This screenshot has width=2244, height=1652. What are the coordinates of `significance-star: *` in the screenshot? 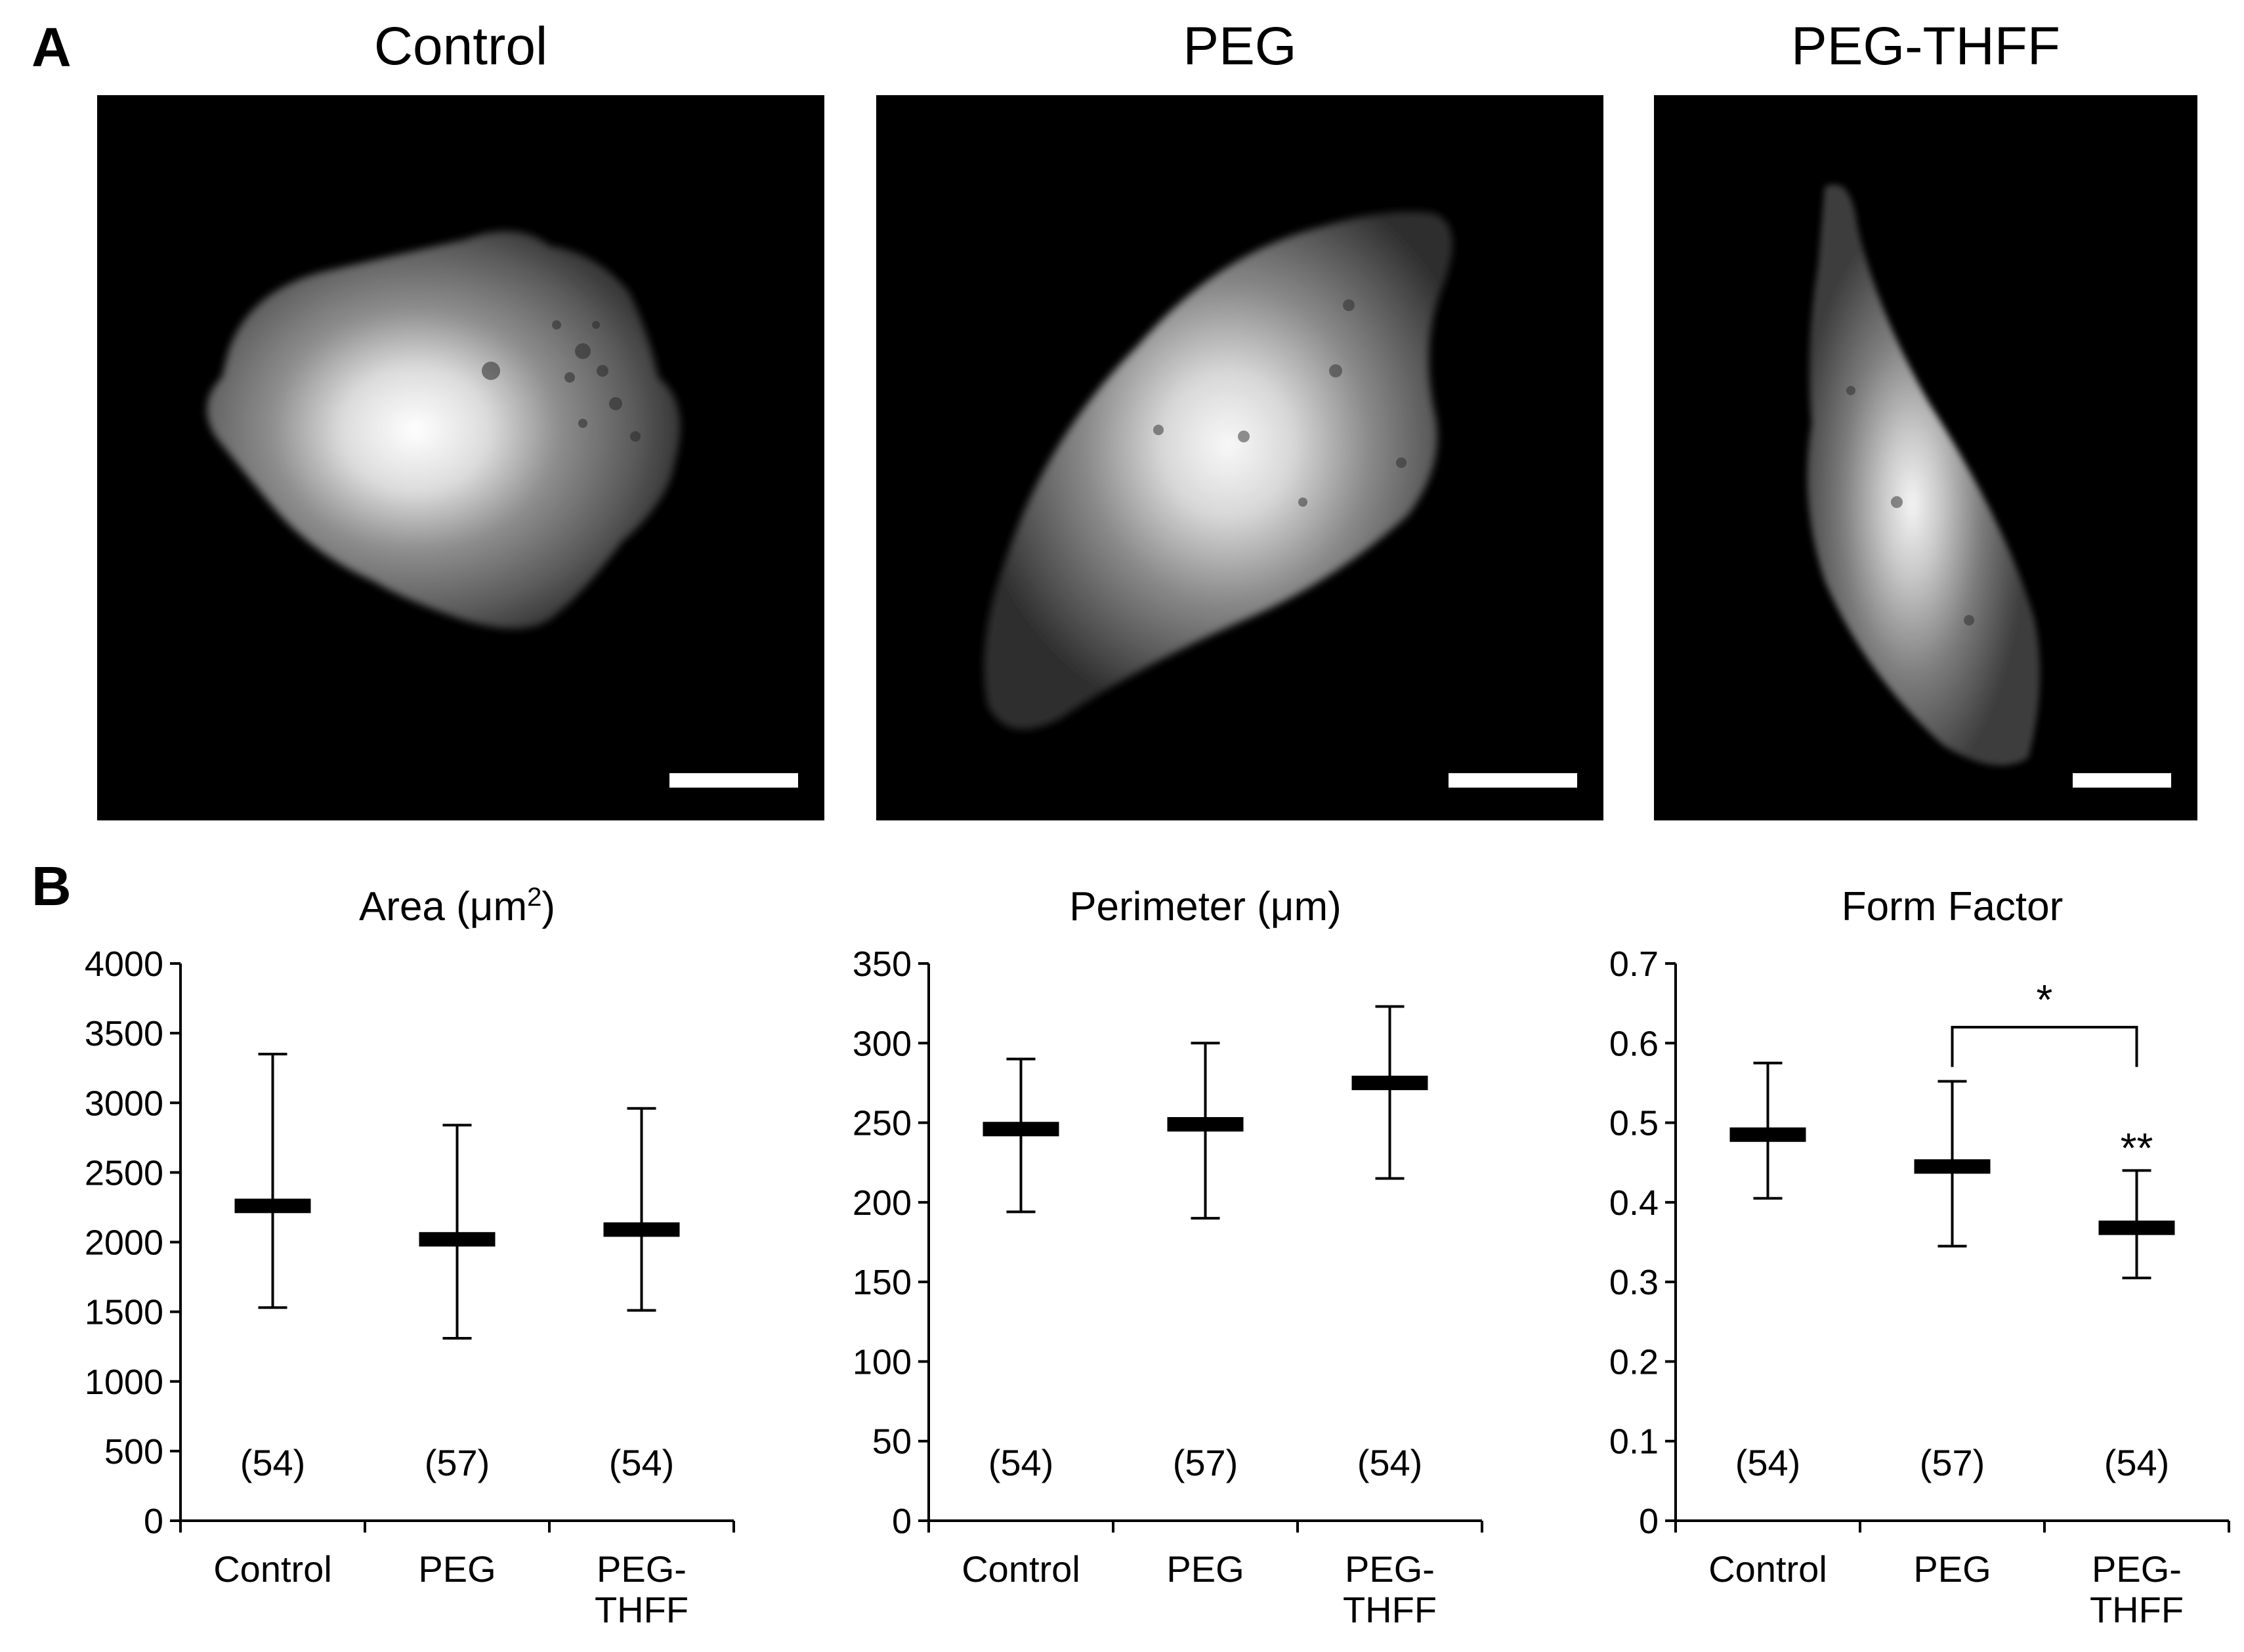 It's located at (2045, 999).